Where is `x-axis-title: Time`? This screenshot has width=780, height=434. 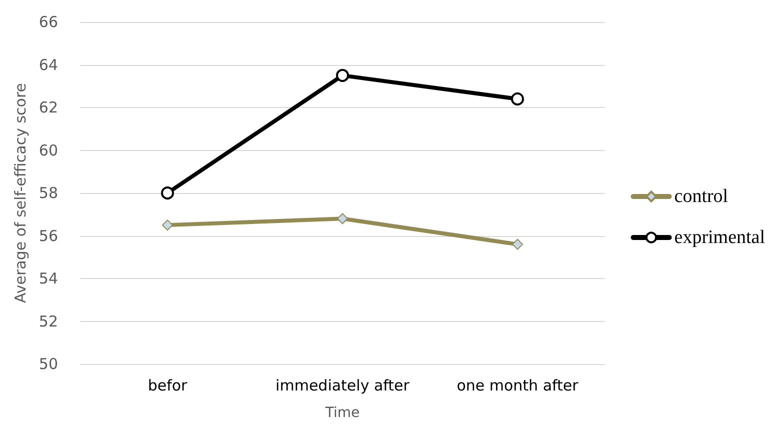 x-axis-title: Time is located at coordinates (342, 413).